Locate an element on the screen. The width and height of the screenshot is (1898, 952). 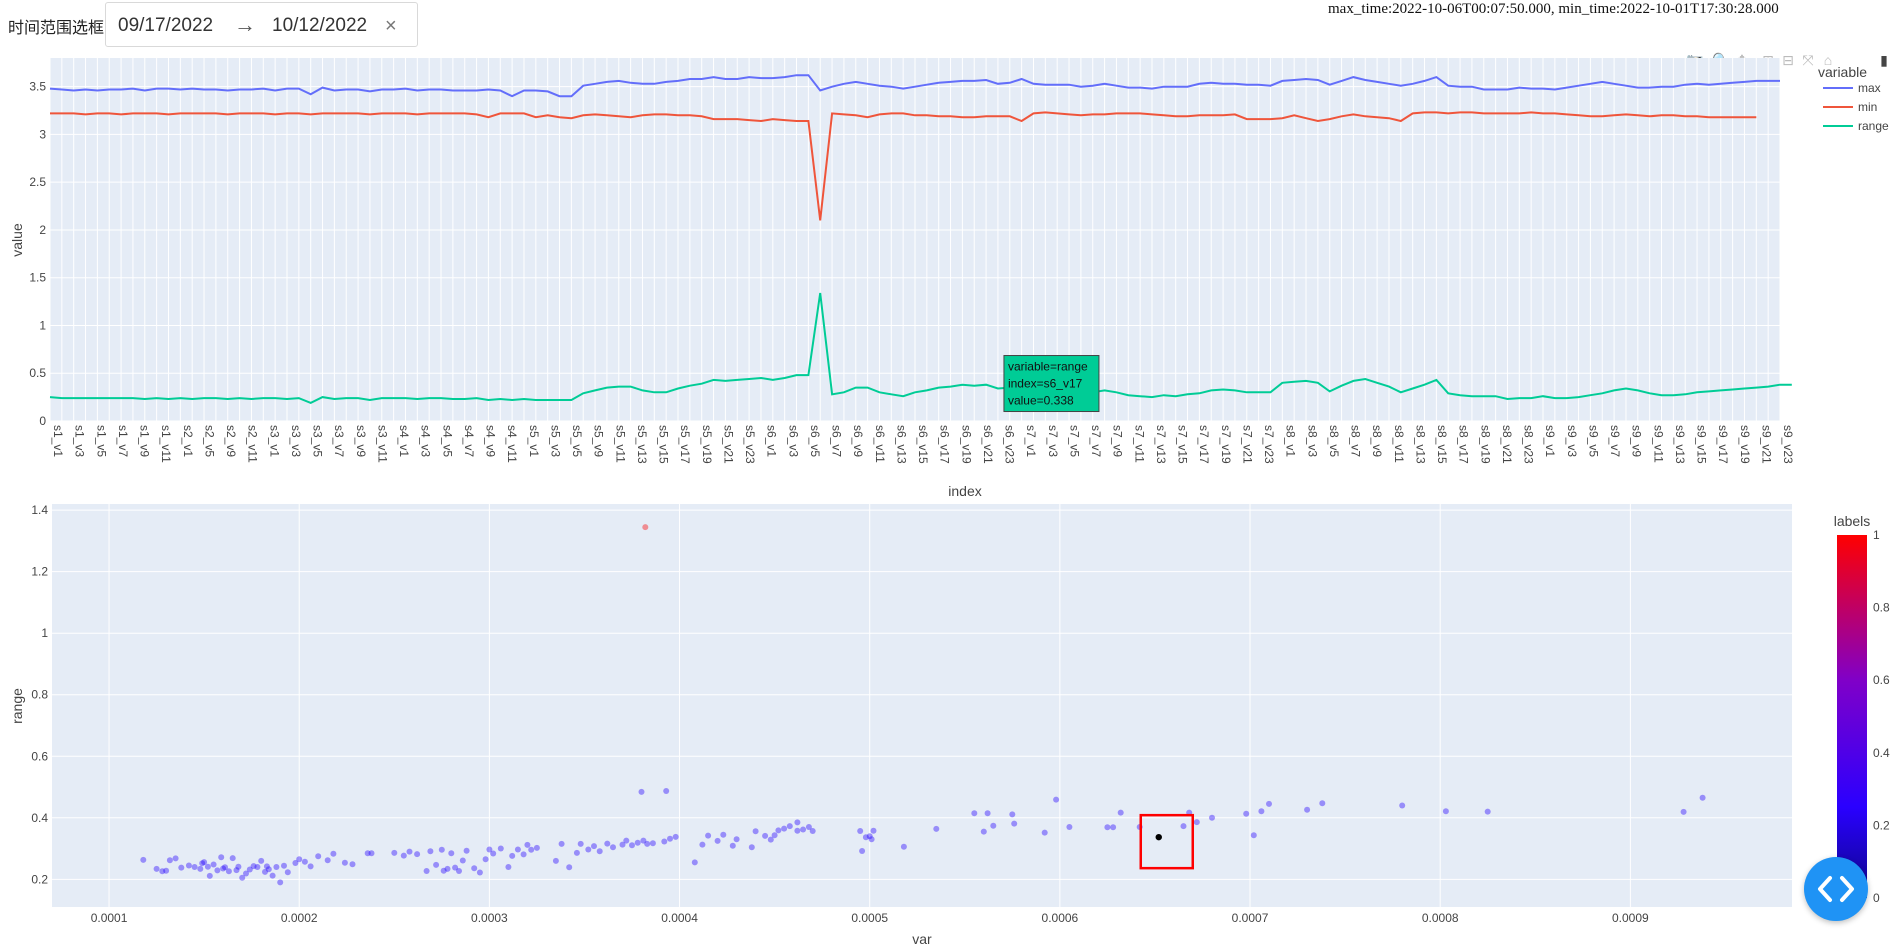
series-line-range is located at coordinates (920, 348).